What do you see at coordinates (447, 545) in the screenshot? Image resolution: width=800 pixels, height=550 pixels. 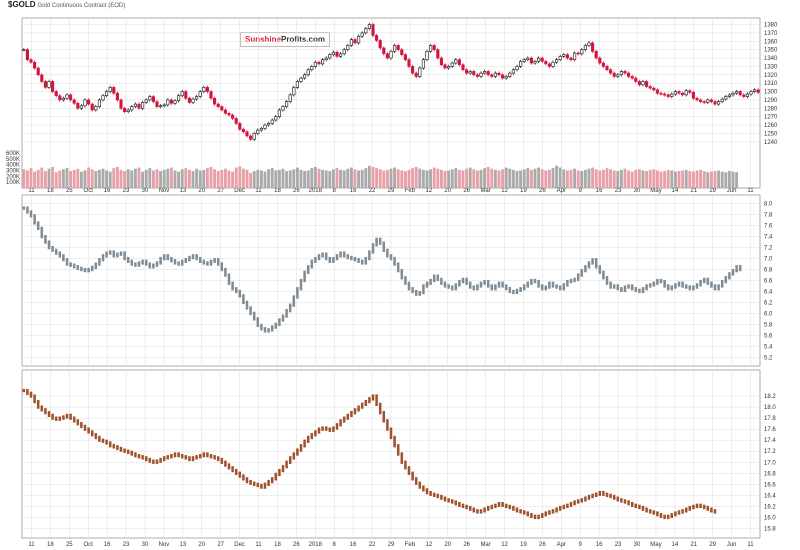 I see `x-tick-label: 20` at bounding box center [447, 545].